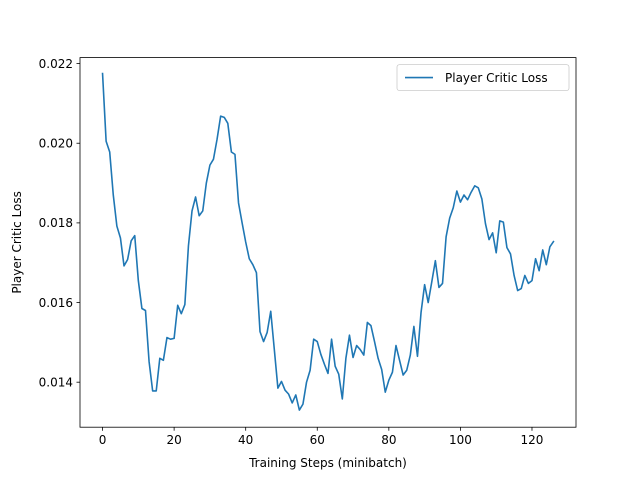  What do you see at coordinates (56, 144) in the screenshot?
I see `y-tick-label: 0.020` at bounding box center [56, 144].